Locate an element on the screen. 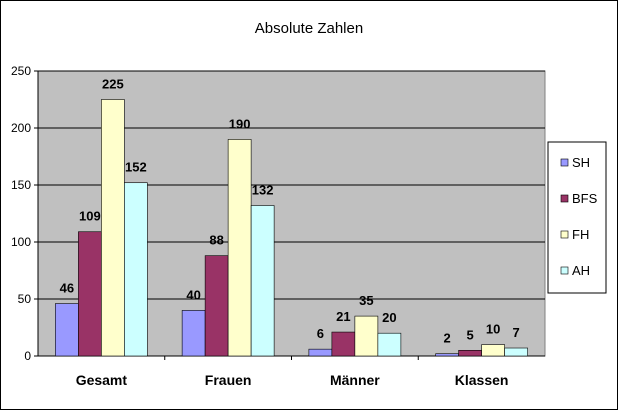 The image size is (618, 410). y-tick-label: 50 is located at coordinates (25, 299).